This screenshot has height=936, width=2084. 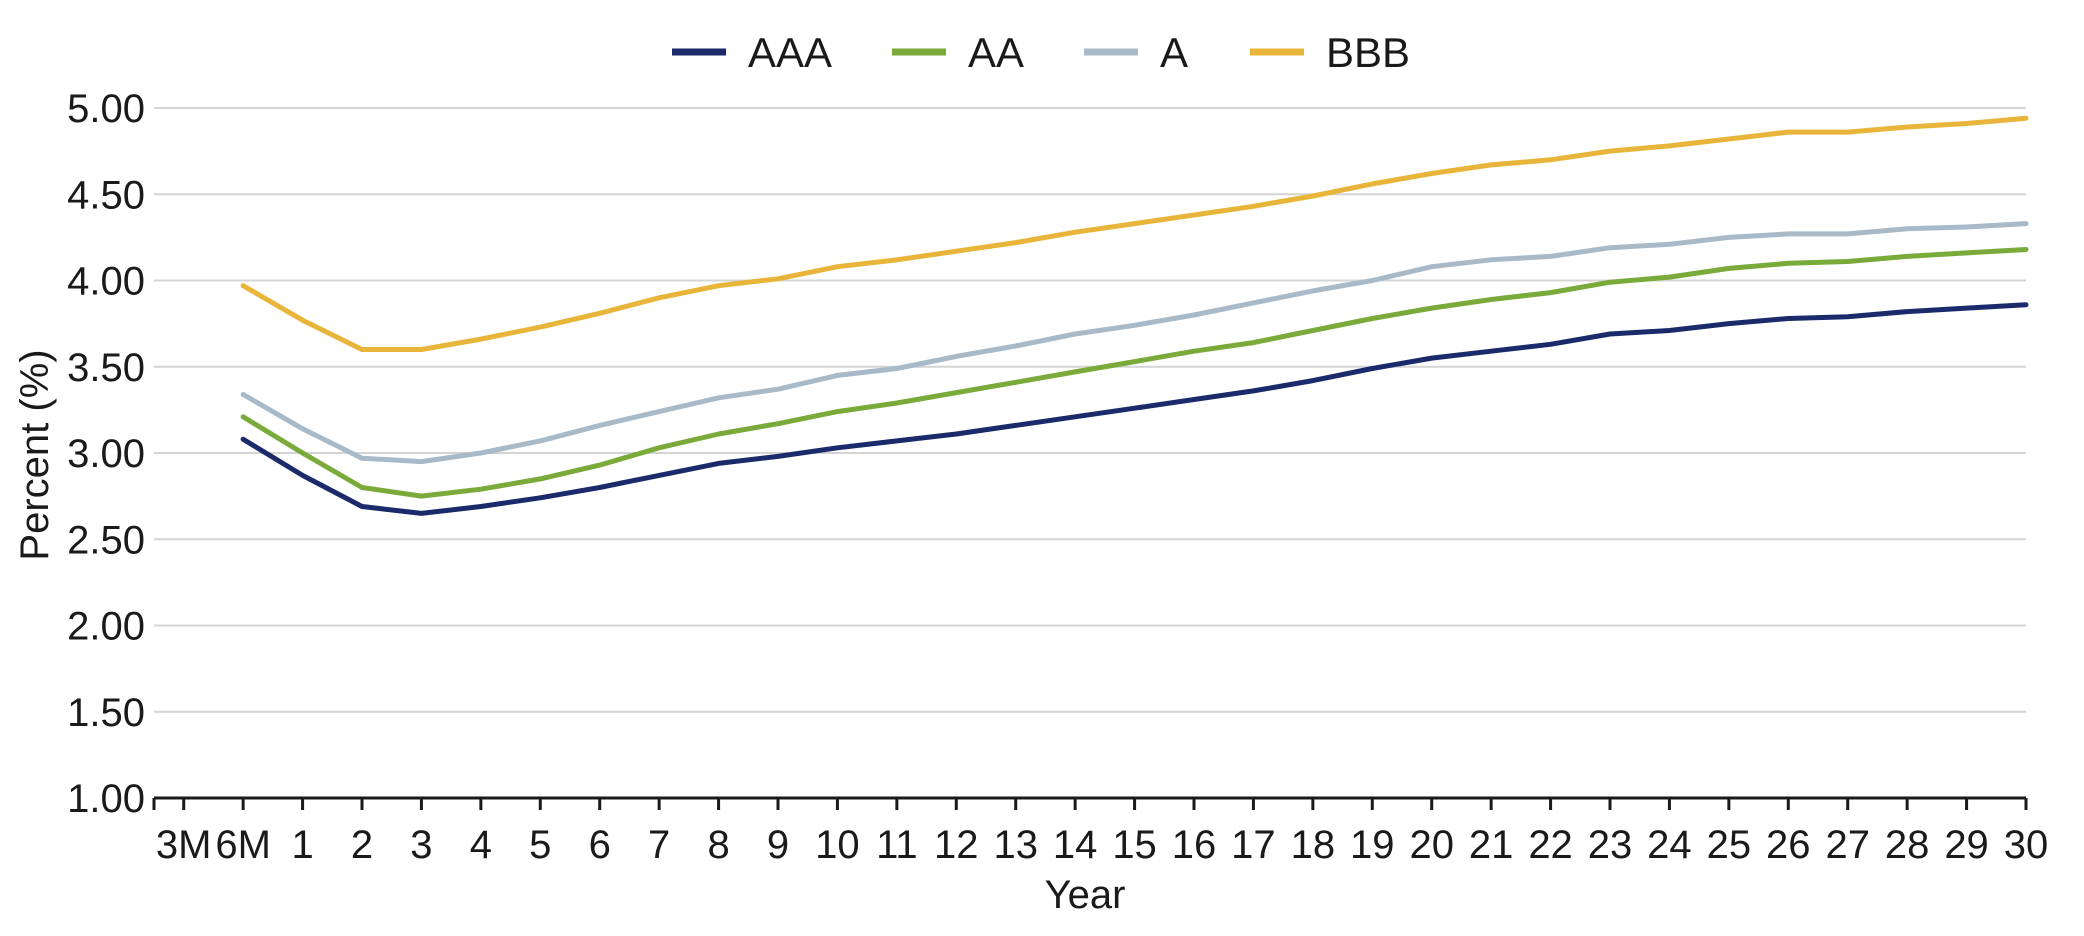 I want to click on x-tick-label: 21, so click(x=1491, y=845).